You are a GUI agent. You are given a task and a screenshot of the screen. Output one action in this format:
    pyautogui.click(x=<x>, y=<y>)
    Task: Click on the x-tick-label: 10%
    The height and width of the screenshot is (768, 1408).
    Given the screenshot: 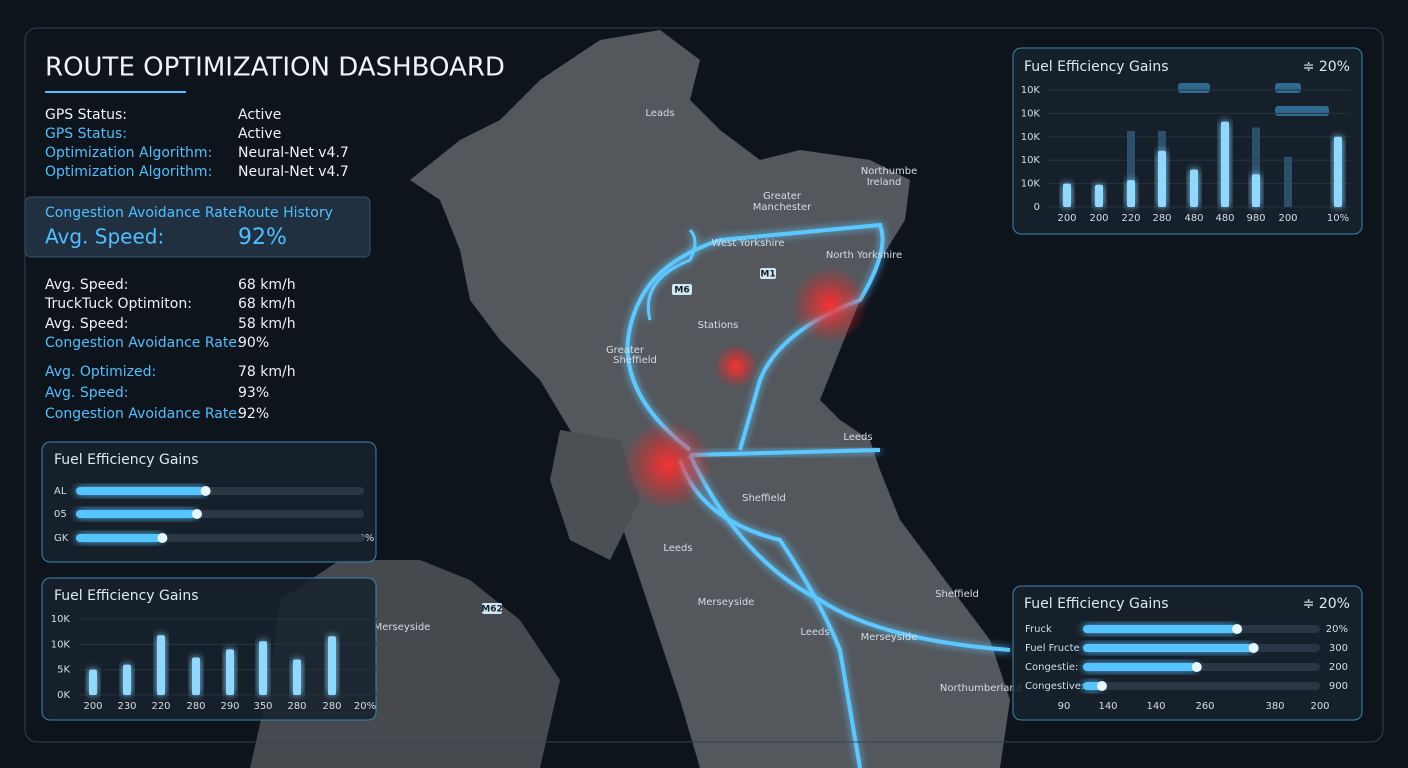 What is the action you would take?
    pyautogui.click(x=1338, y=218)
    